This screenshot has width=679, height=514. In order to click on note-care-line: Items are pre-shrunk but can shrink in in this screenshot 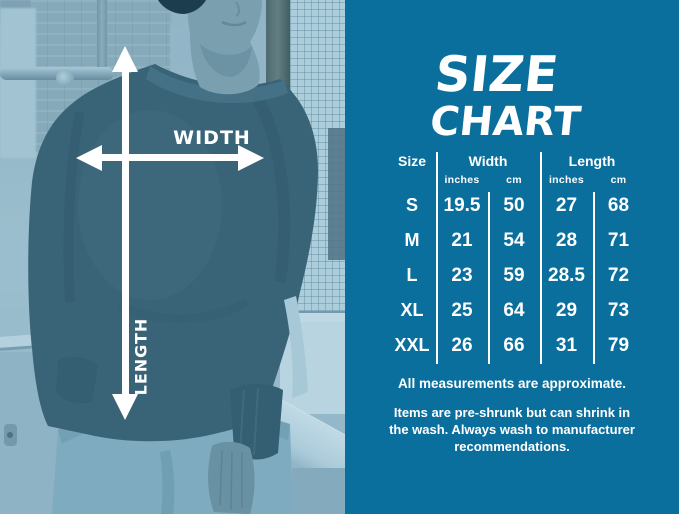, I will do `click(512, 412)`.